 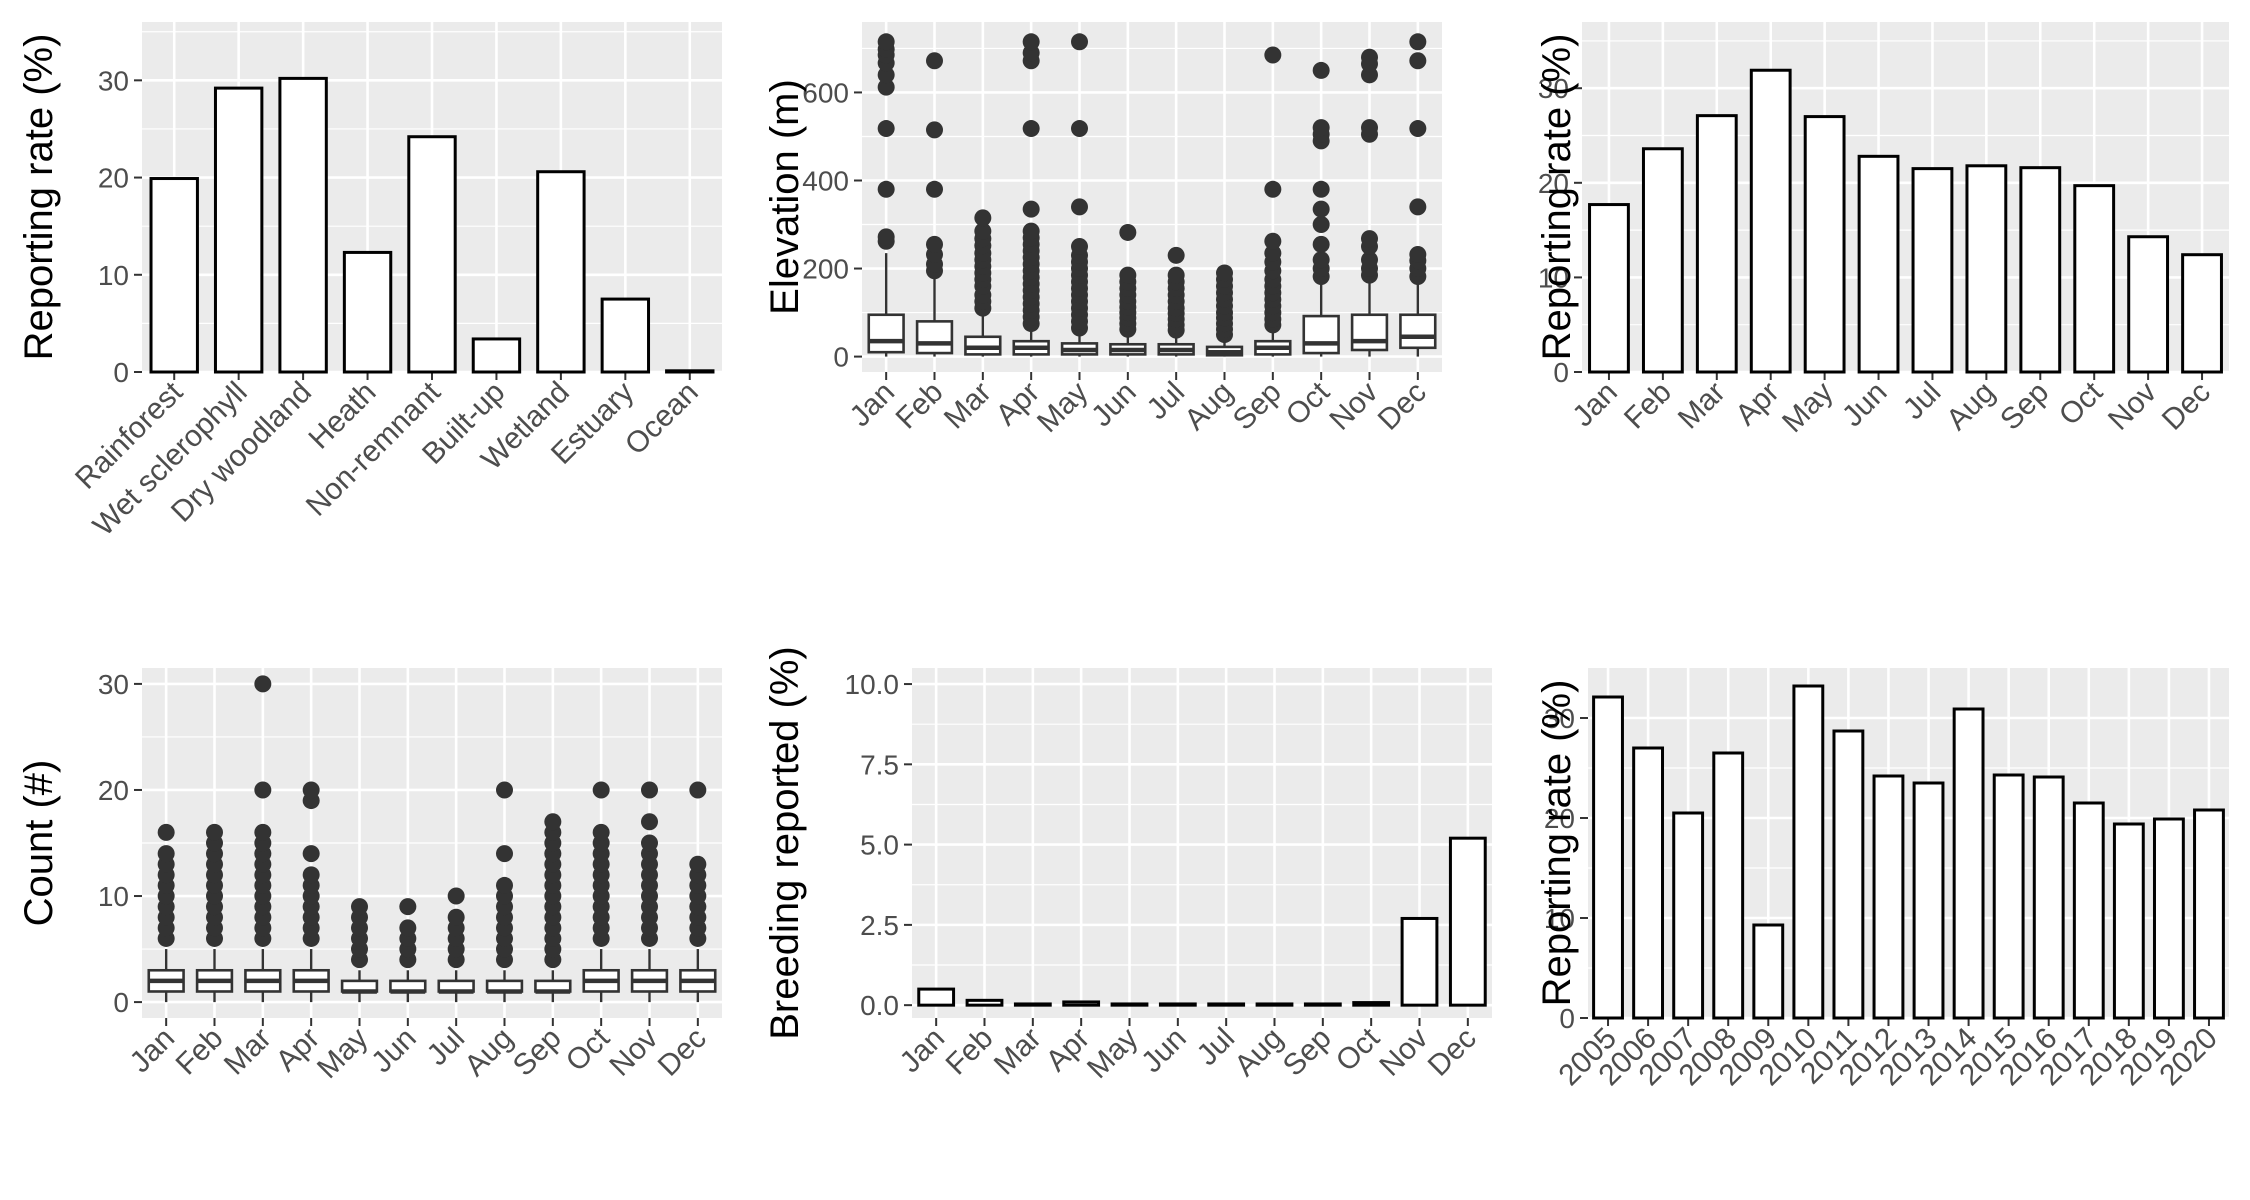 I want to click on x-tick-label-feb: Feb, so click(x=200, y=1052).